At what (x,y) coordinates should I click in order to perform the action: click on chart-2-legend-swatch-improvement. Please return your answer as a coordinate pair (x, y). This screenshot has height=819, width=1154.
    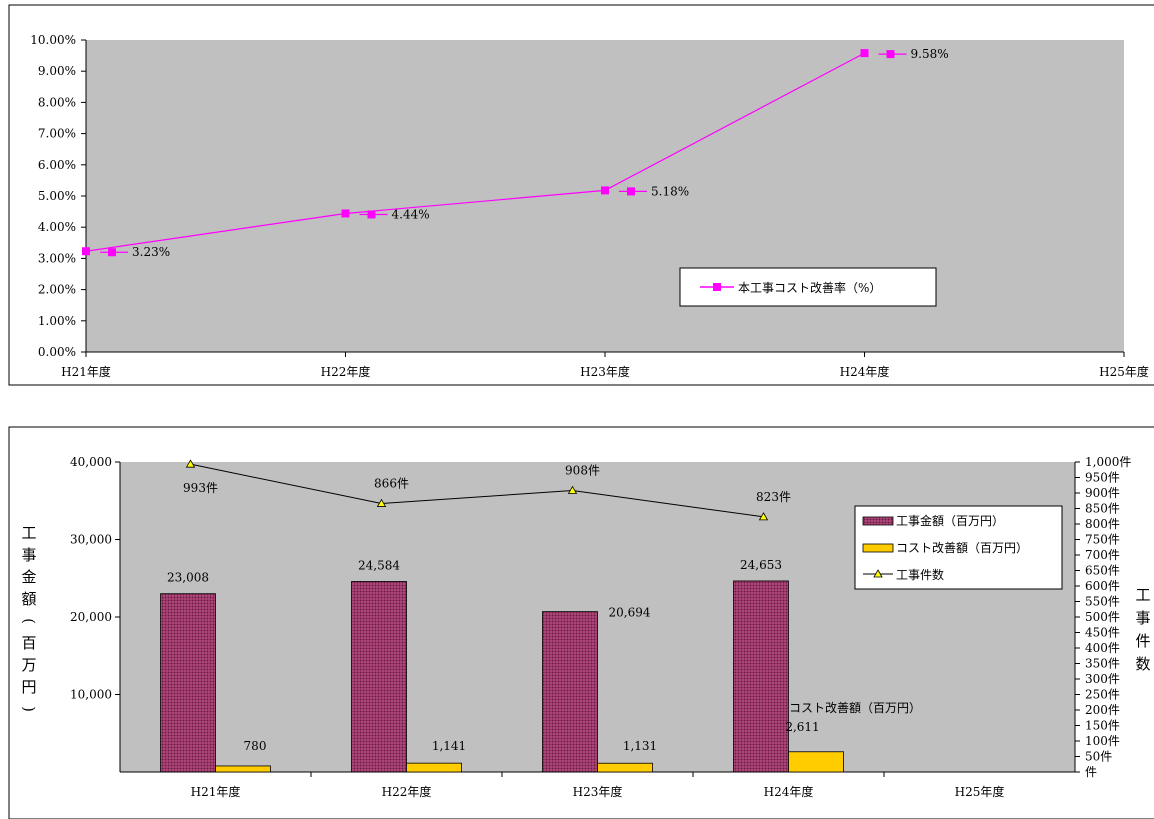
    Looking at the image, I should click on (878, 548).